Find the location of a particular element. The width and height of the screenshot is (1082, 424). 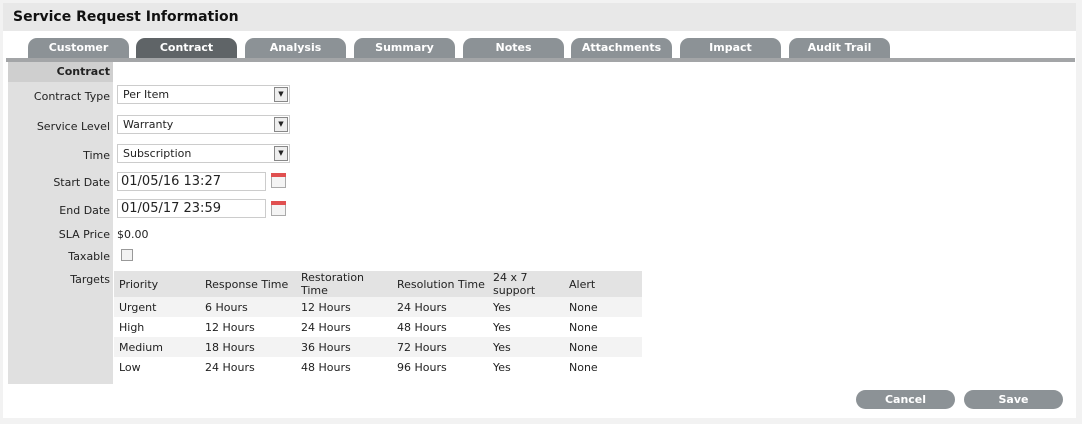

start-date-input: 01/05/16 13:27 is located at coordinates (191, 181).